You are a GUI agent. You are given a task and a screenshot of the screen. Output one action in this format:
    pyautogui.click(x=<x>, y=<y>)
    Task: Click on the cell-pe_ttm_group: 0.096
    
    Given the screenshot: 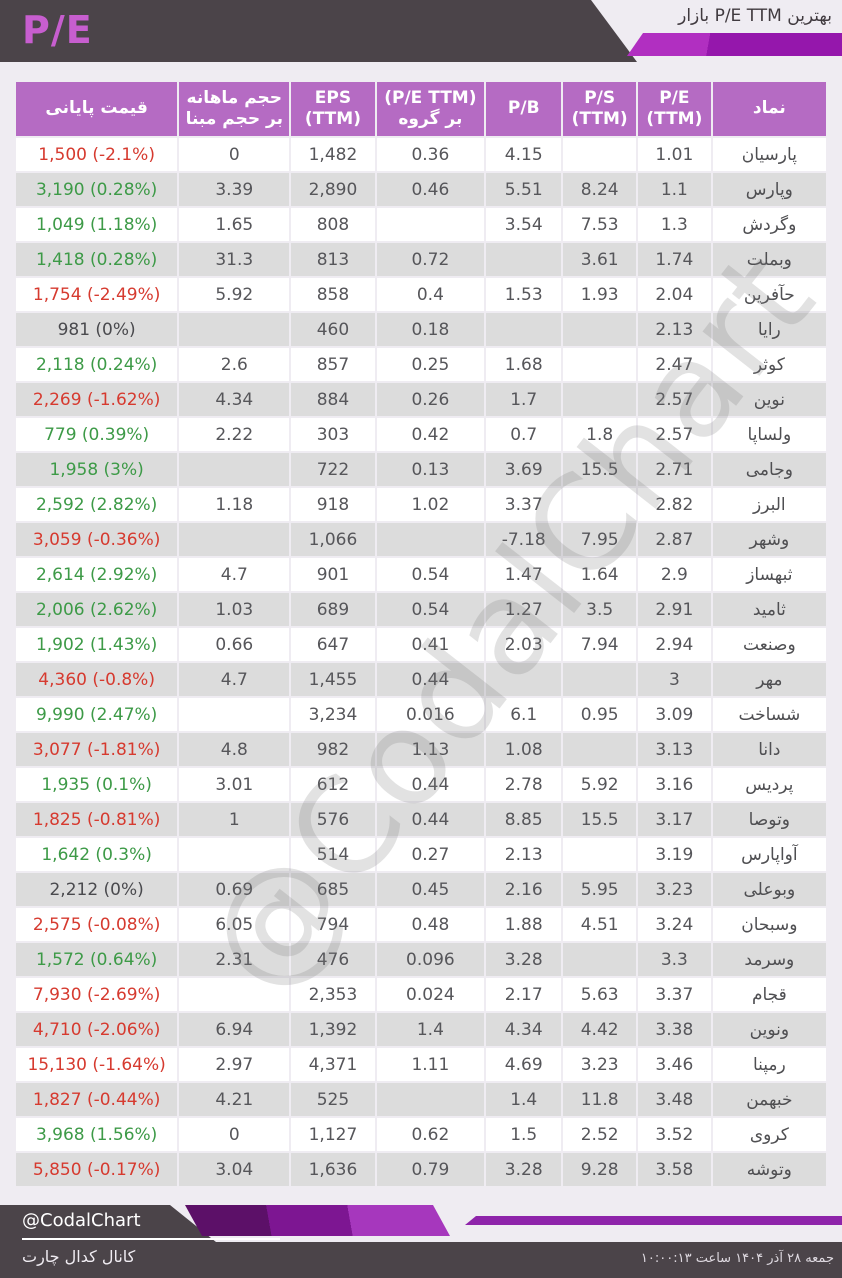 What is the action you would take?
    pyautogui.click(x=430, y=959)
    